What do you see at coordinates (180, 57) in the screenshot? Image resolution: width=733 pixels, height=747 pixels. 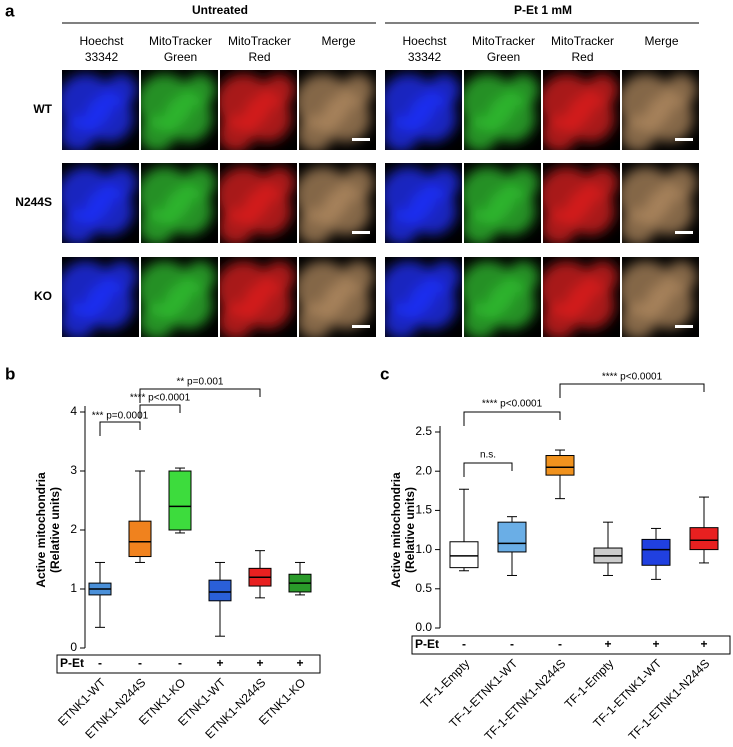 I see `column-header: Green` at bounding box center [180, 57].